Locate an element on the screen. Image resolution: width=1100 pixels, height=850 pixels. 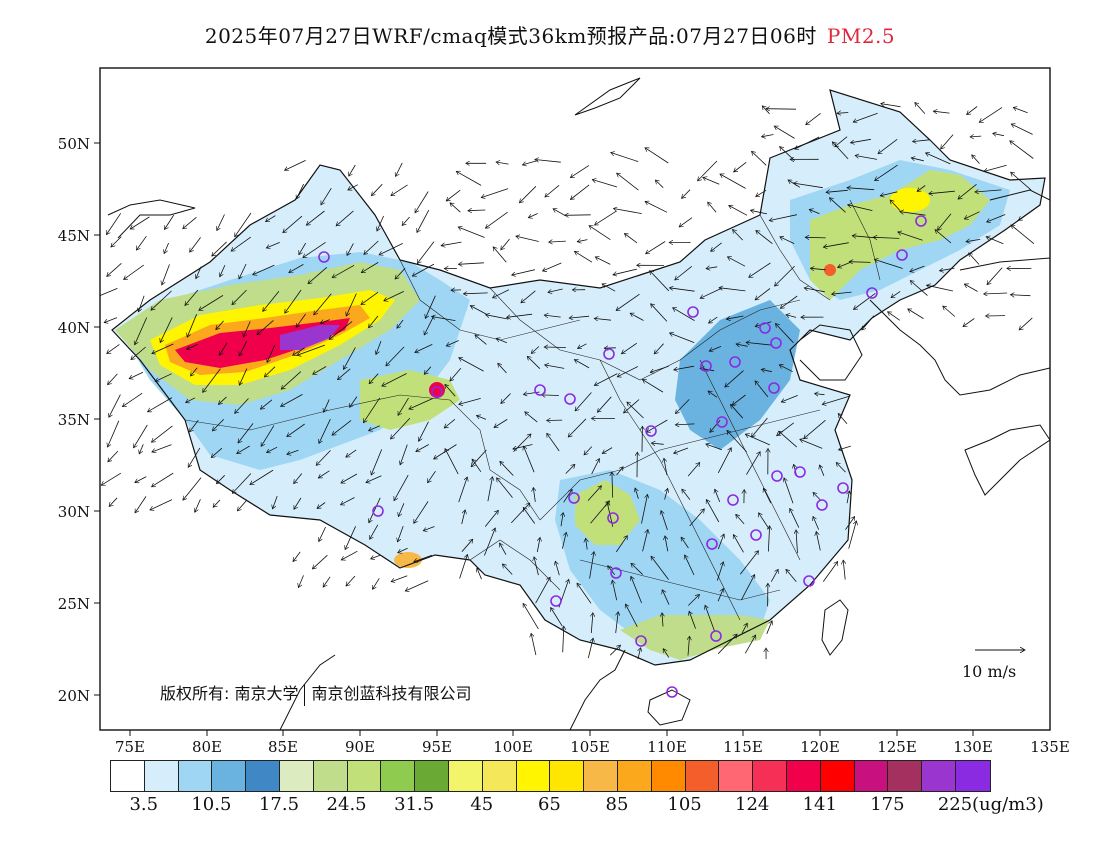
lat-label-20n: 20N is located at coordinates (73, 696).